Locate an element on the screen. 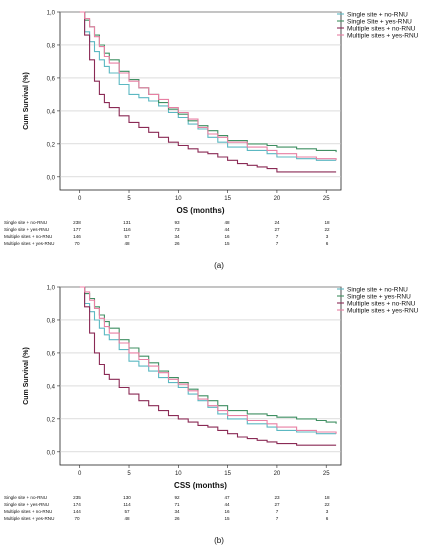 Image resolution: width=438 pixels, height=555 pixels. risk-table-cell: 116 is located at coordinates (127, 229).